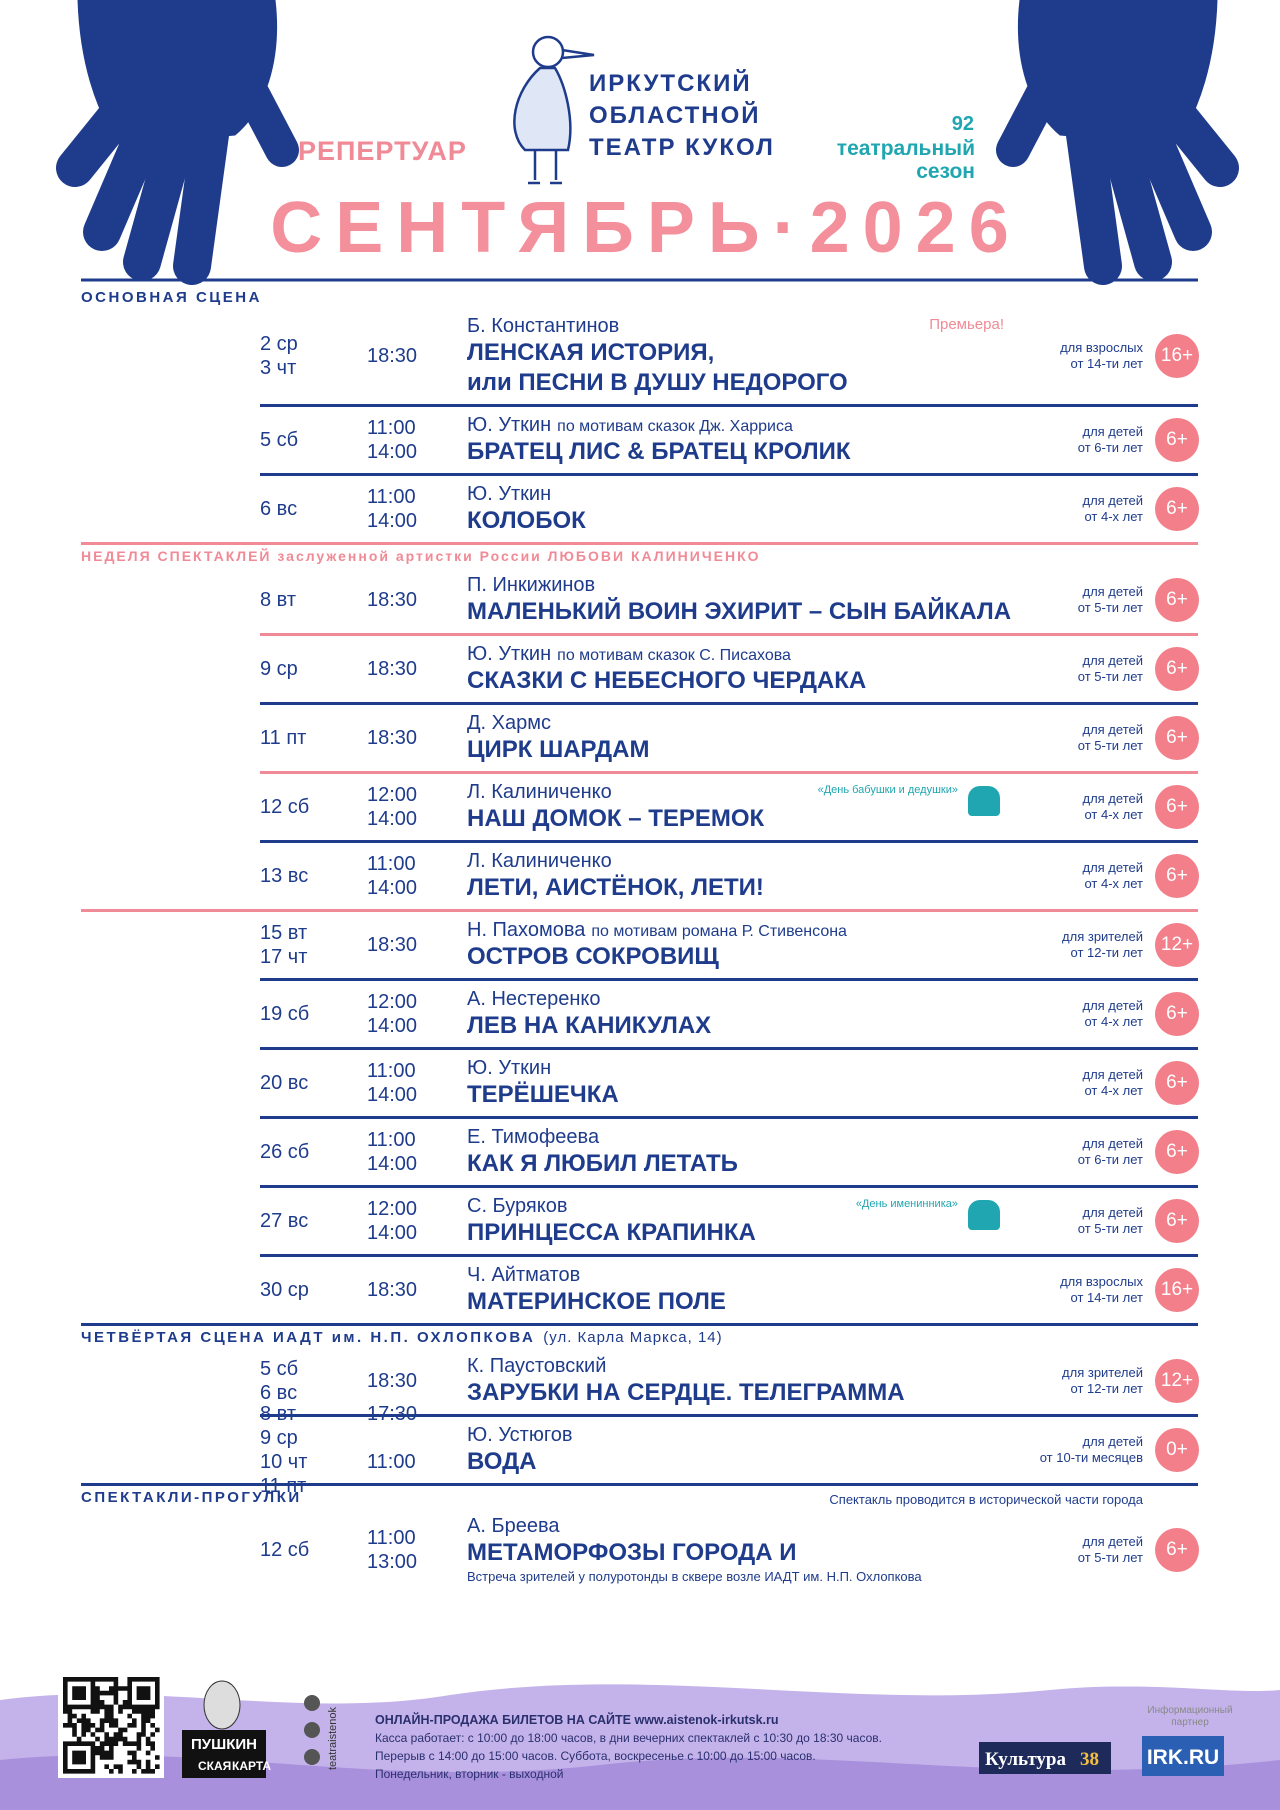  Describe the element at coordinates (645, 228) in the screenshot. I see `month: СЕНТЯБРЬ·2026` at that location.